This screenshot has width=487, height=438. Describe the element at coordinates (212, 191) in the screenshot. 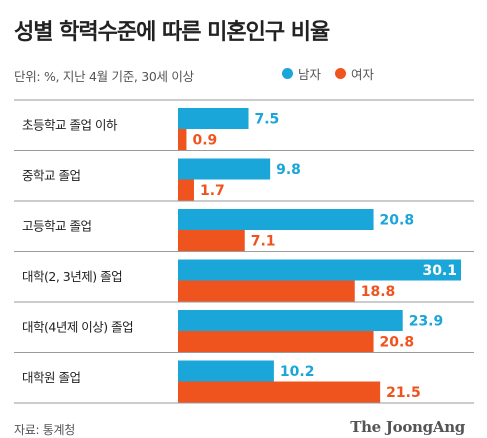

I see `value-label-female: 1.7` at that location.